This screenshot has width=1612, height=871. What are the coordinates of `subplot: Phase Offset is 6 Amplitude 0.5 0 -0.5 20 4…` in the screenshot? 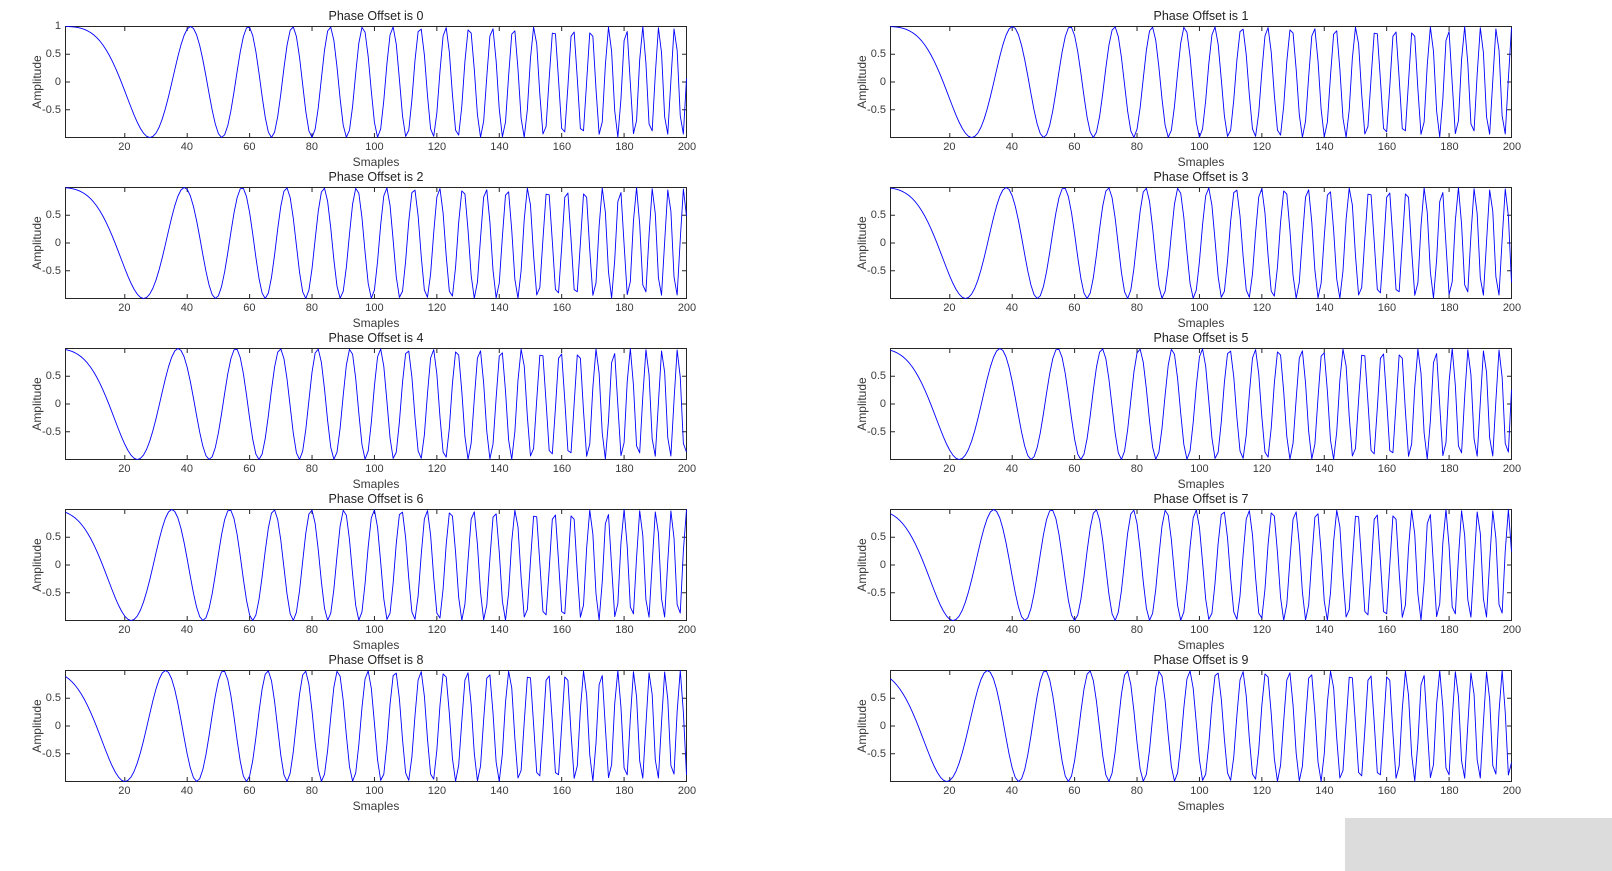 It's located at (353, 571).